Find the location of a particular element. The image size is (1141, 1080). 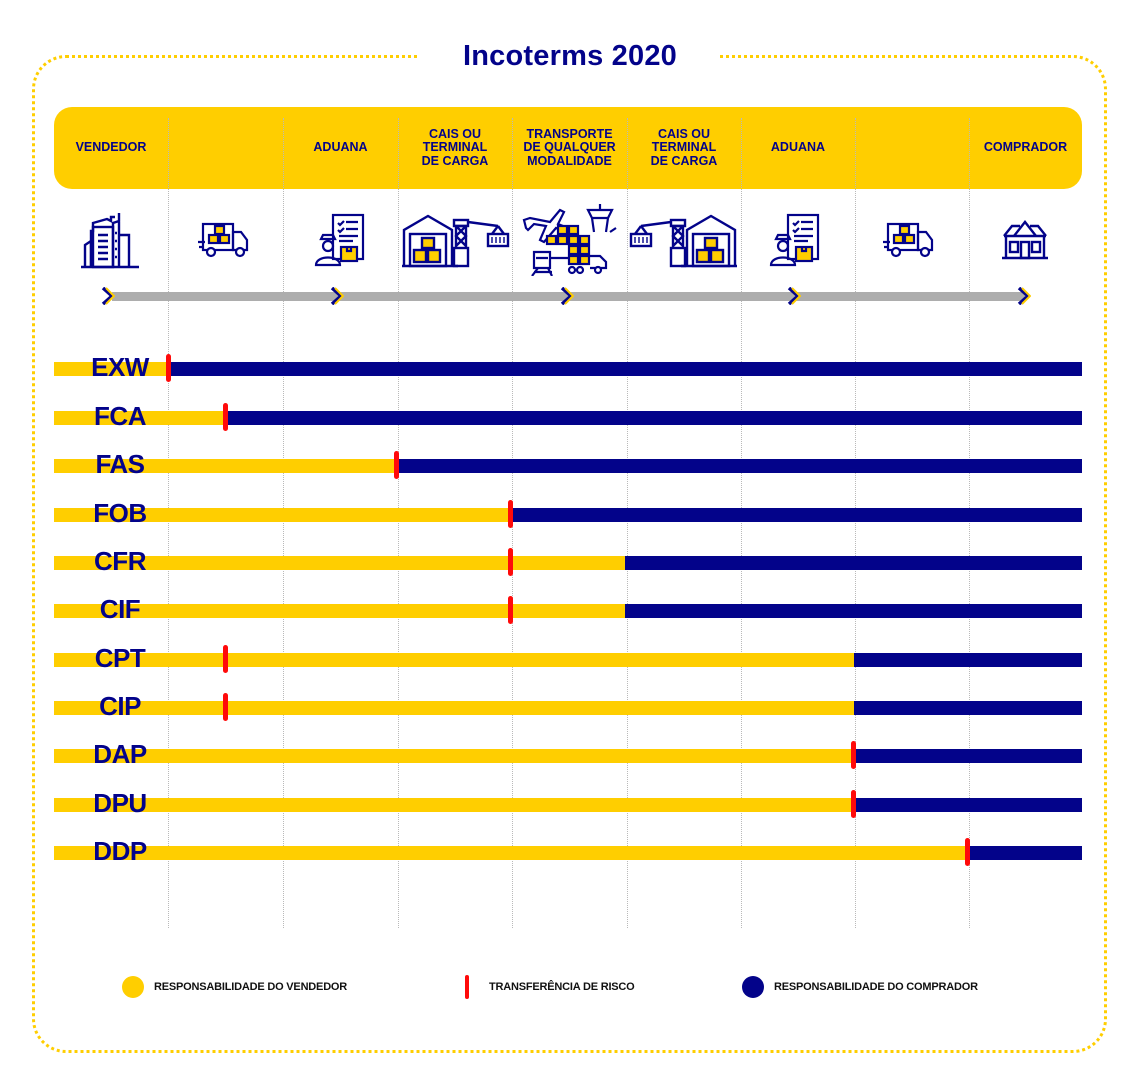

incoterm-code: FCA is located at coordinates (120, 416).